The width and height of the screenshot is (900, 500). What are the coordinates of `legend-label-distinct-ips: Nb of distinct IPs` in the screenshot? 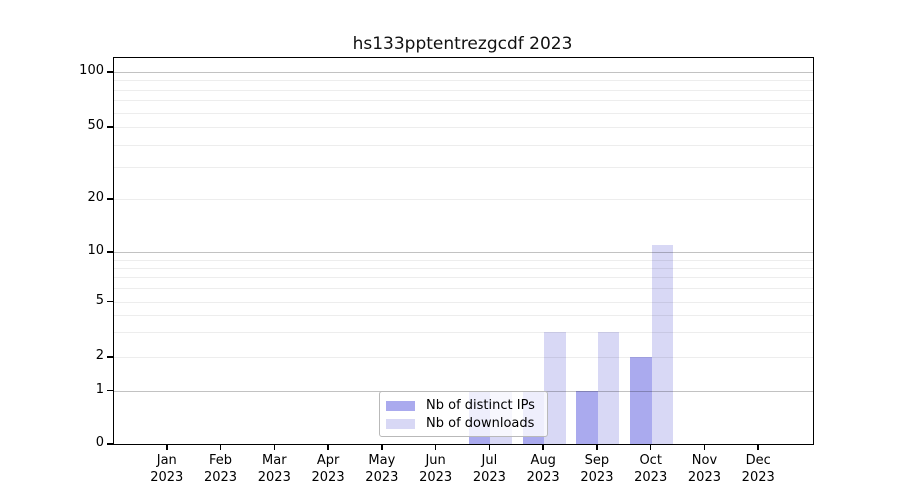 It's located at (480, 405).